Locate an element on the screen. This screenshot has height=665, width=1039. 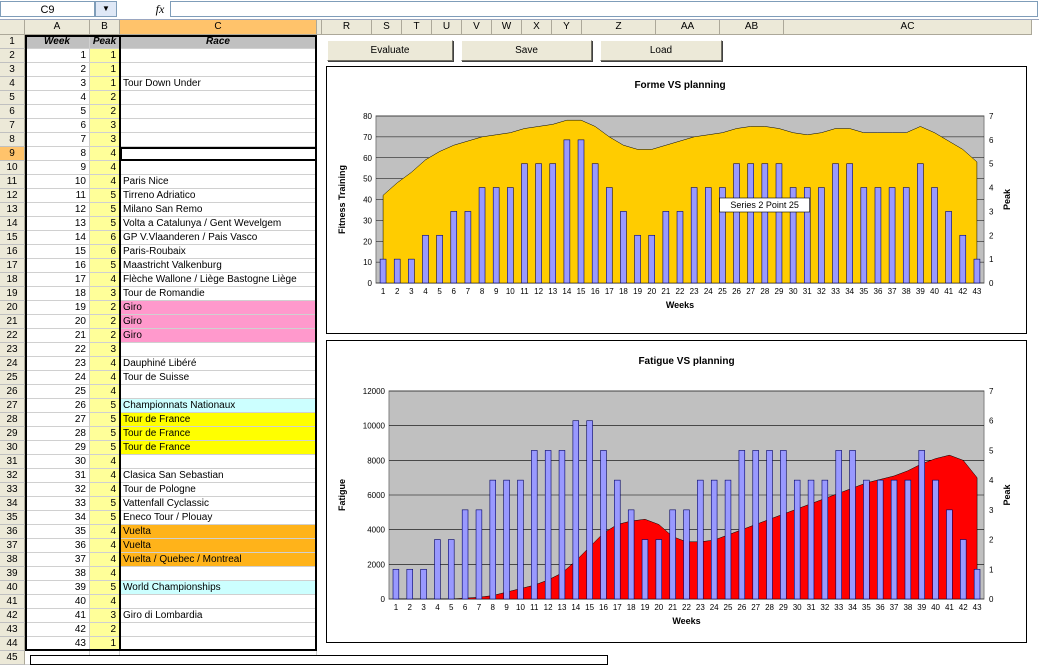
week-cell: 31 is located at coordinates (57, 476).